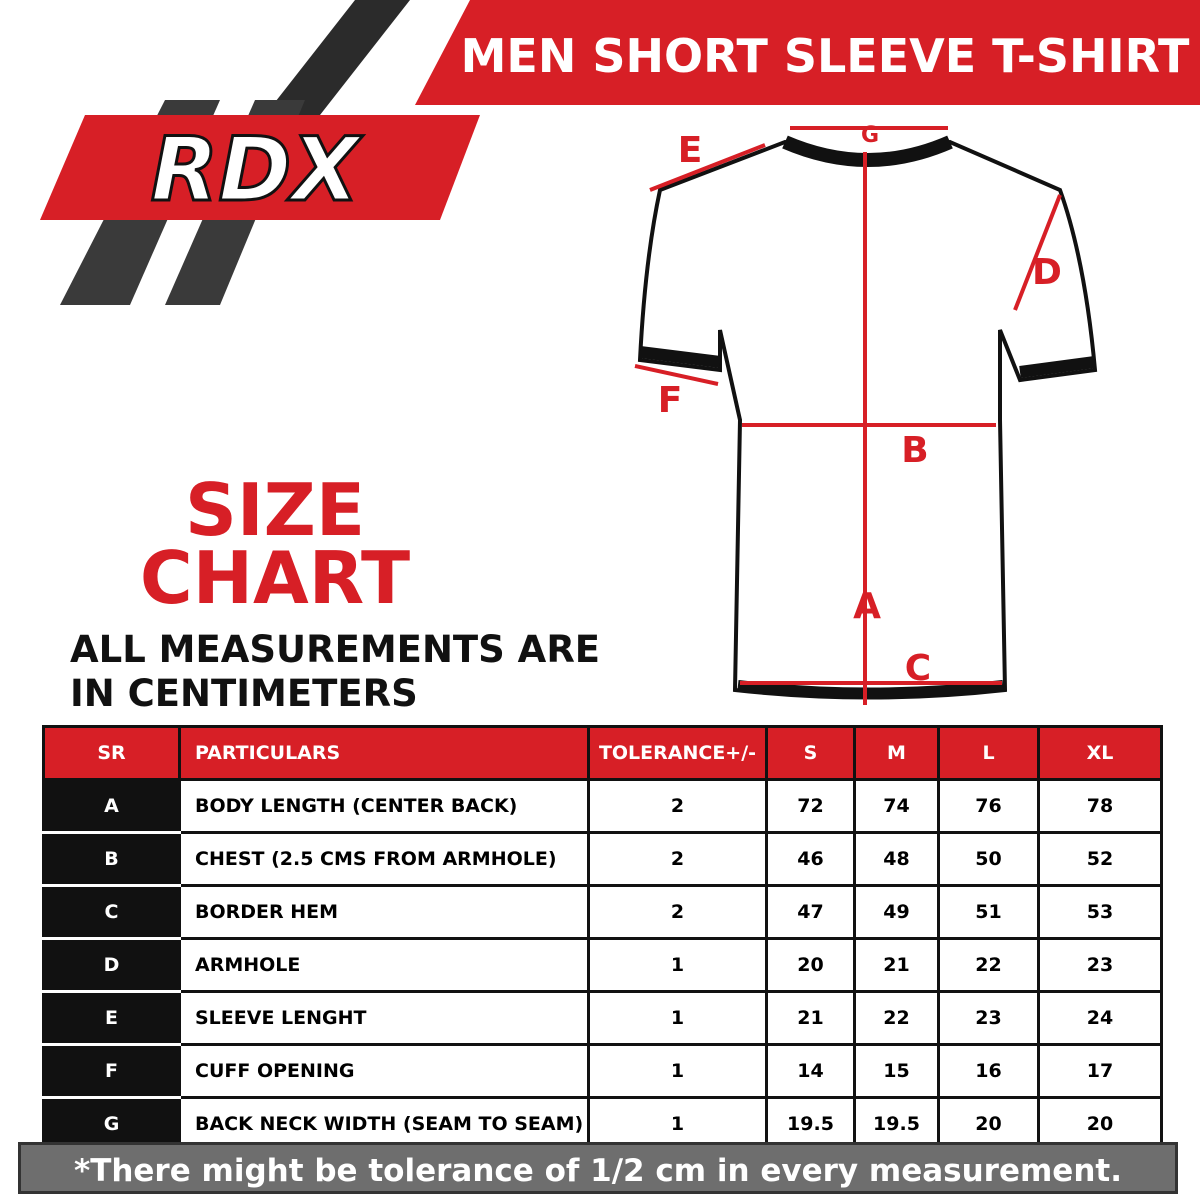  I want to click on table-cell: 20, so click(810, 965).